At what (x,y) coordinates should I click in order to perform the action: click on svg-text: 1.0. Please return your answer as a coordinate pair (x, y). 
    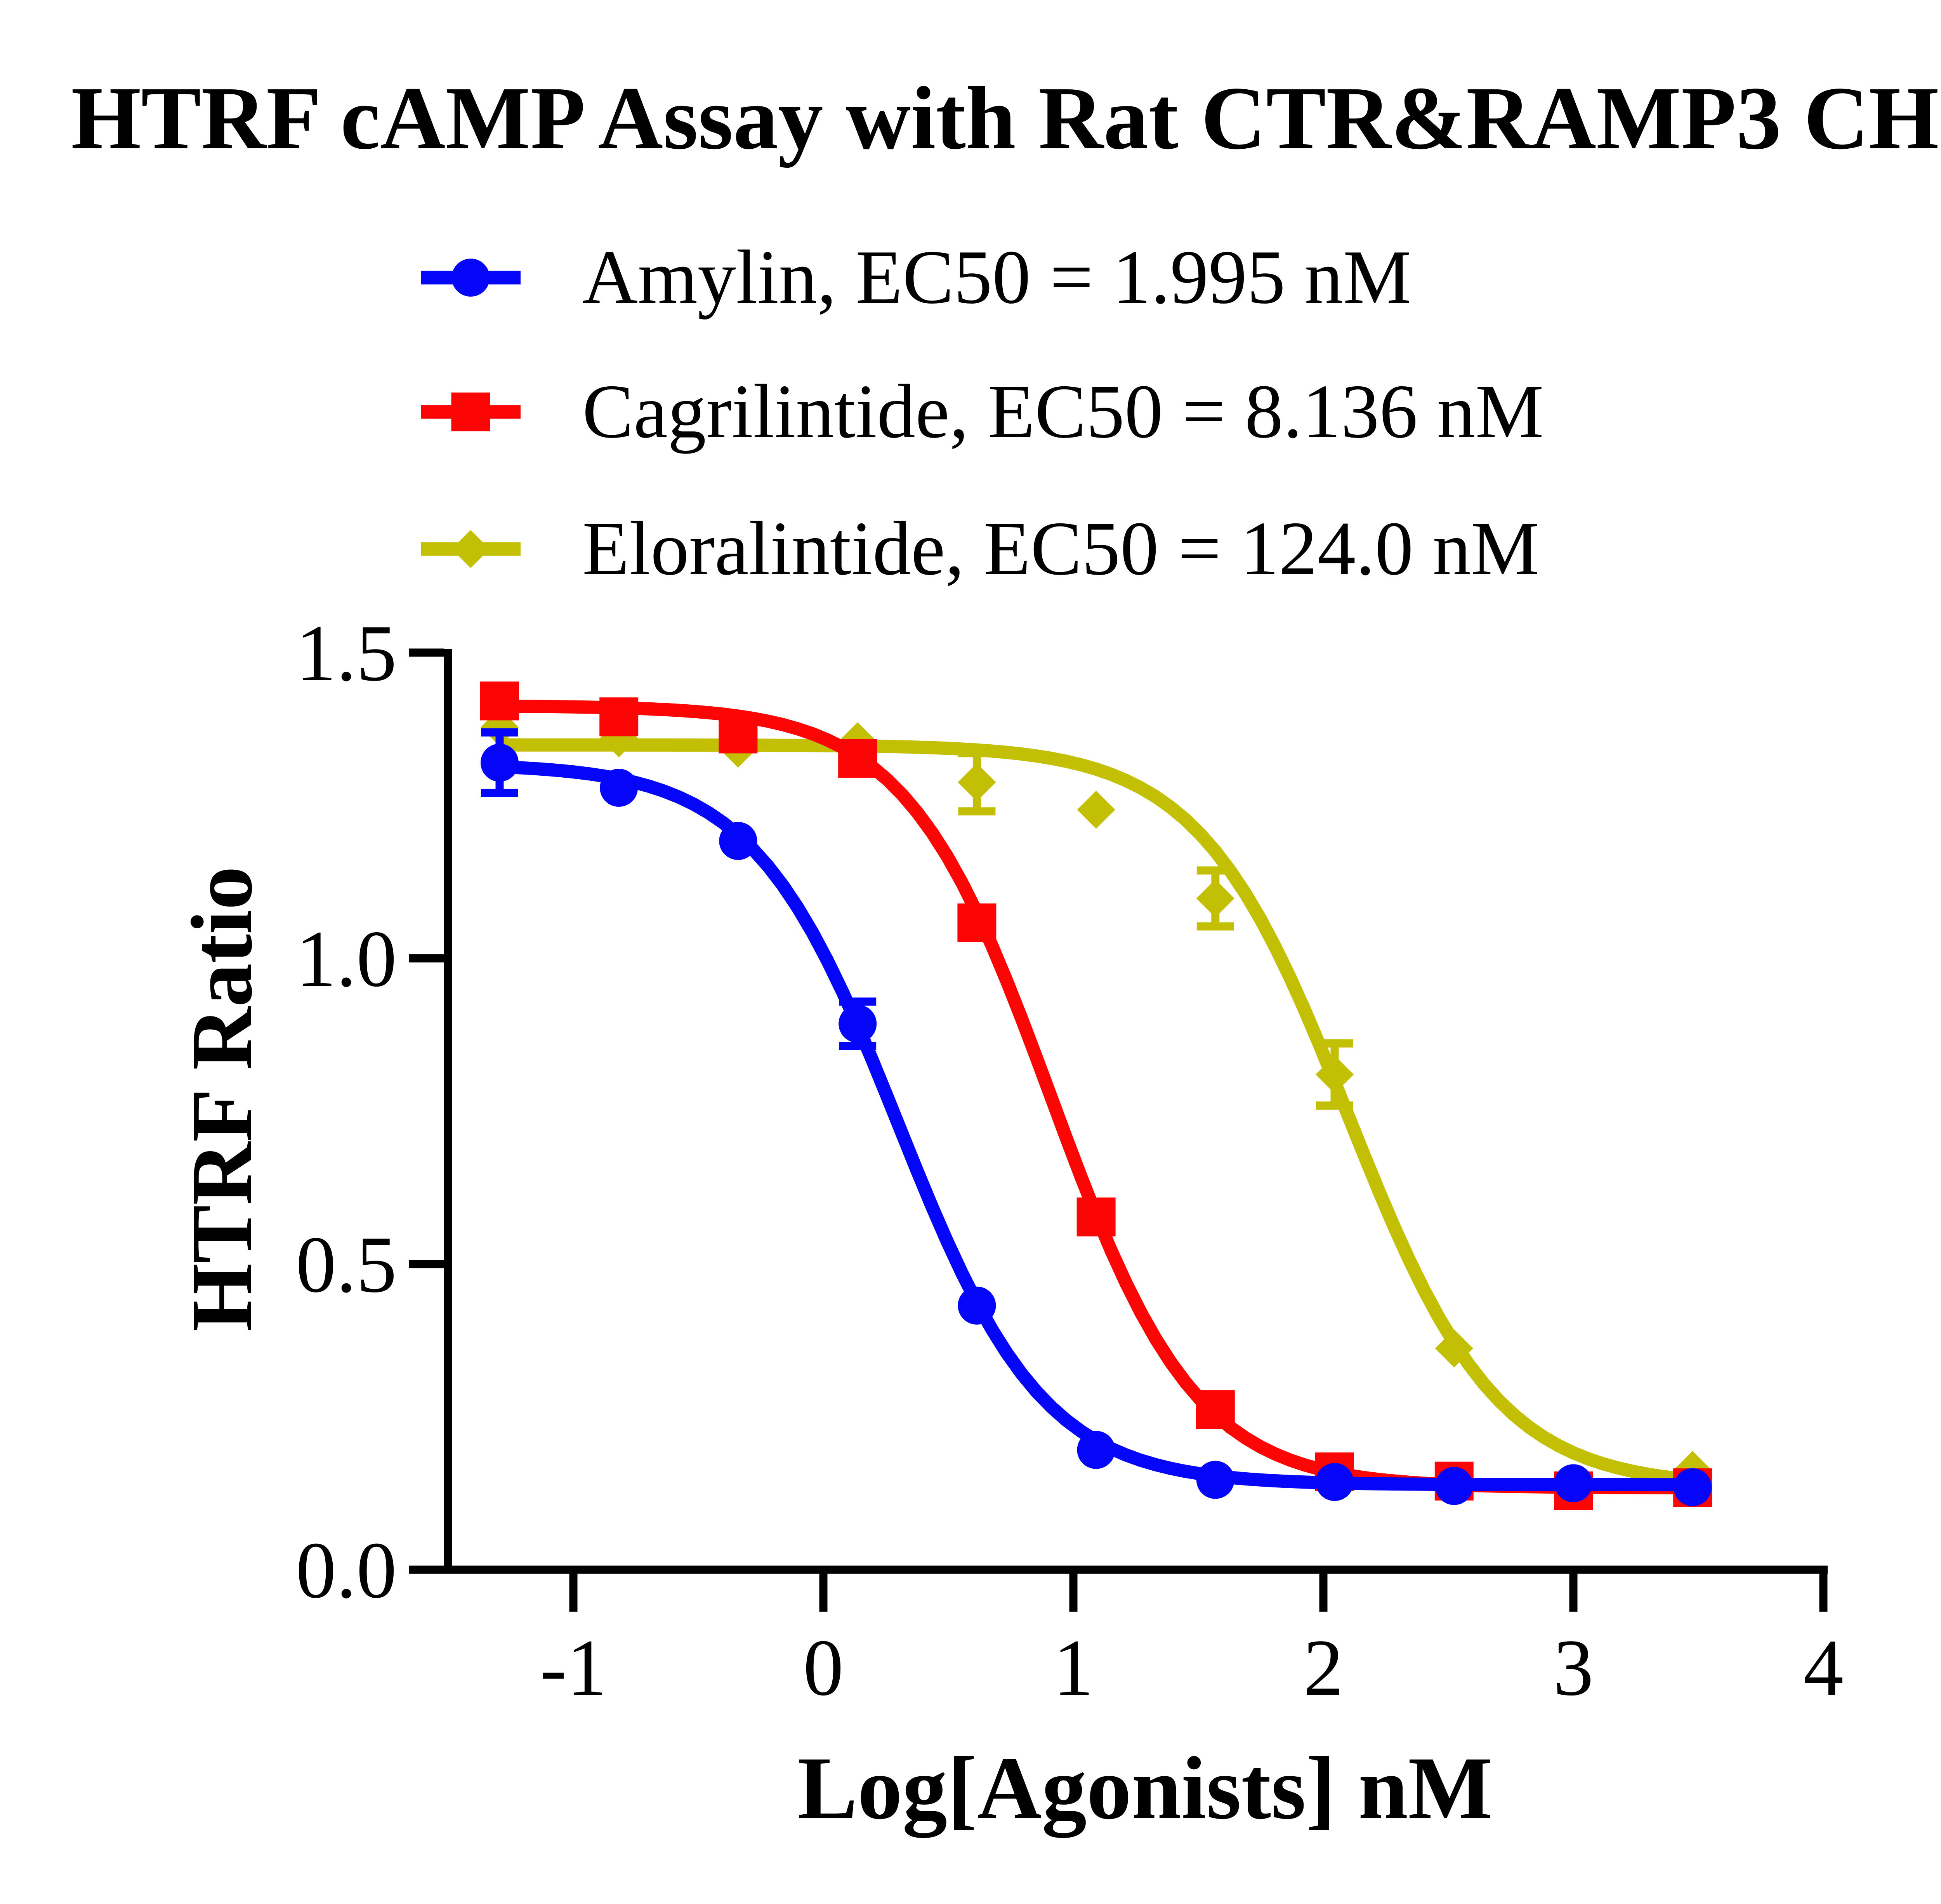
    Looking at the image, I should click on (346, 958).